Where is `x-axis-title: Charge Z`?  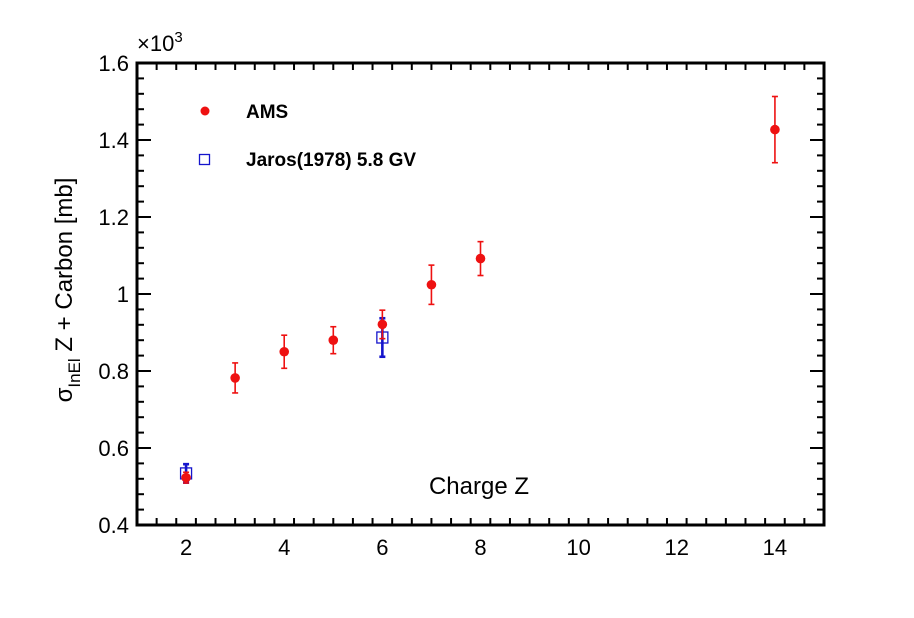 x-axis-title: Charge Z is located at coordinates (479, 486).